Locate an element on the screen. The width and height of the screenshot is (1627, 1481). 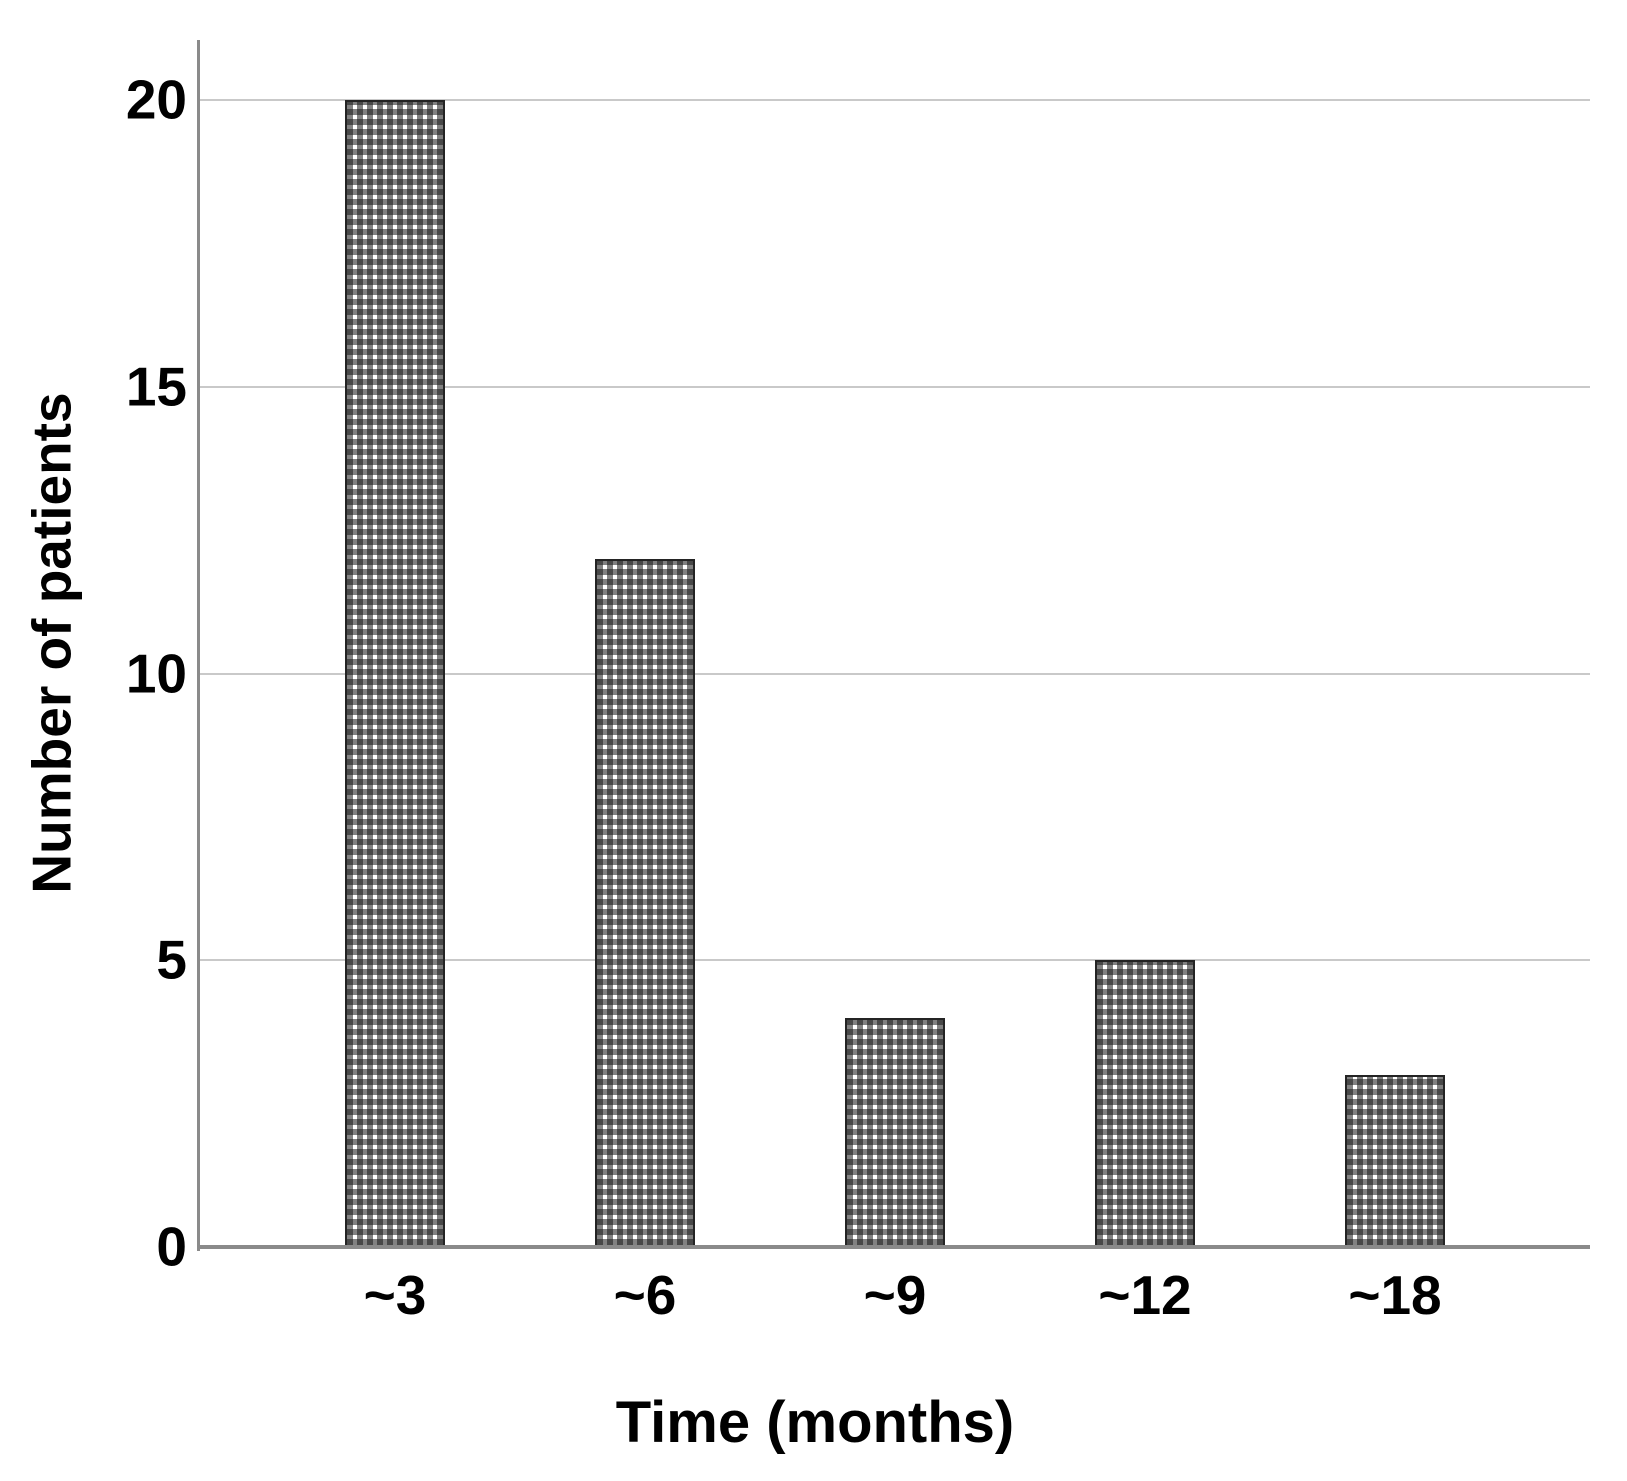
y-tick-label-15: 15 is located at coordinates (156, 386).